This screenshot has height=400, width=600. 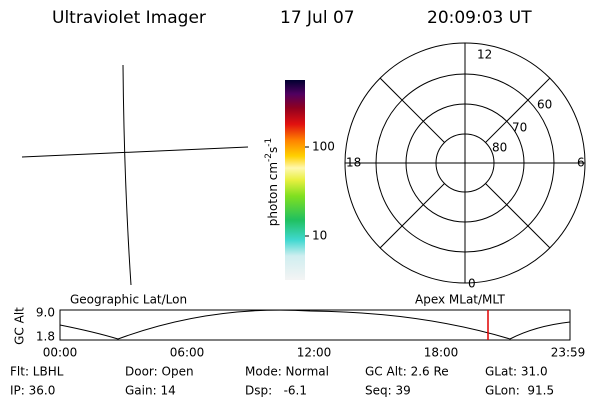 I want to click on mlt-label: 0, so click(x=472, y=284).